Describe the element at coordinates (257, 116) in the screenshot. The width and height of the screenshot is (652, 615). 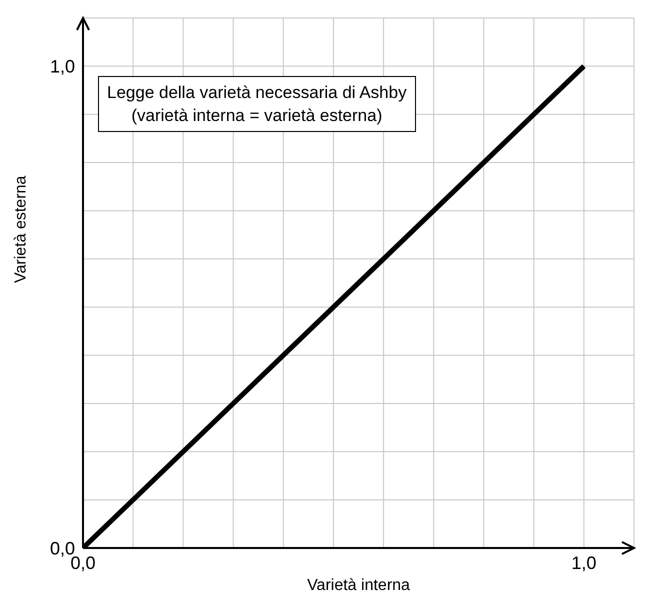
I see `annotation: (varietà interna = varietà esterna)` at that location.